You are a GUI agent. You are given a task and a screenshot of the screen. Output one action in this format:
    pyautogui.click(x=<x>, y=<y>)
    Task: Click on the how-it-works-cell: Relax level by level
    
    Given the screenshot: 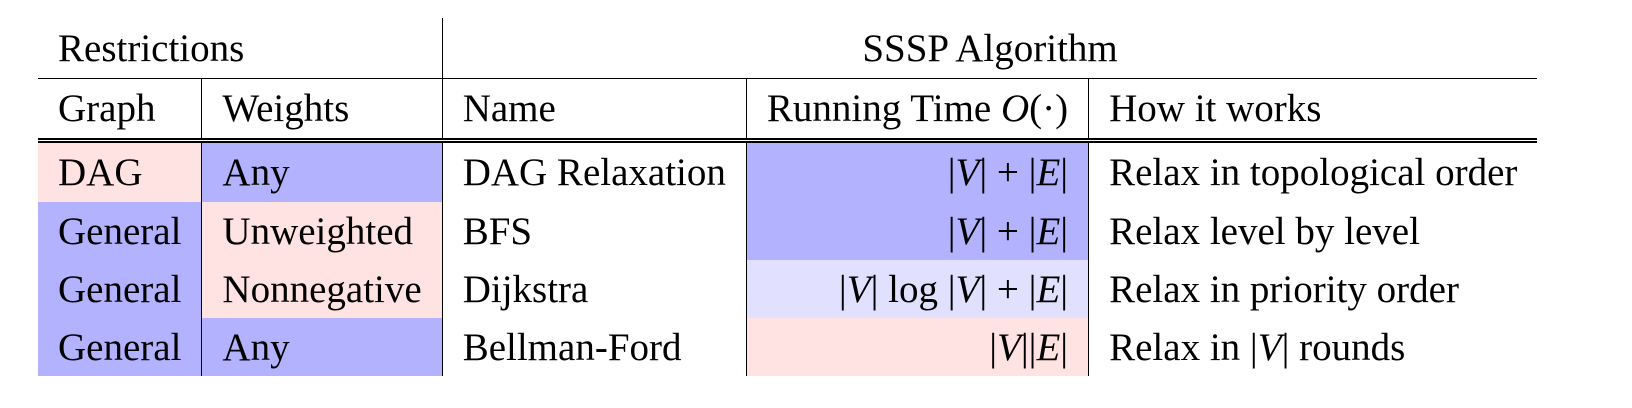 What is the action you would take?
    pyautogui.click(x=1313, y=231)
    